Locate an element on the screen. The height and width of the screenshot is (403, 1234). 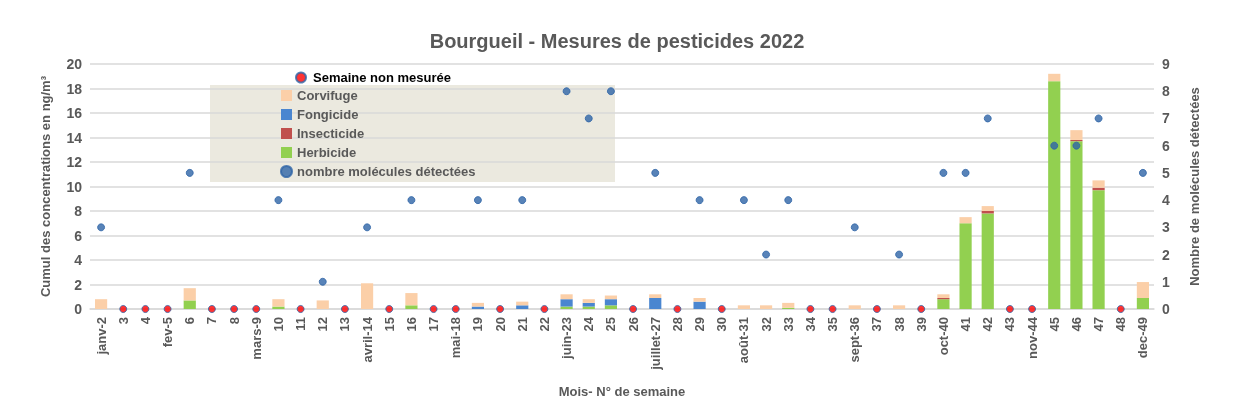
y2-tick-label: 4 is located at coordinates (1166, 200).